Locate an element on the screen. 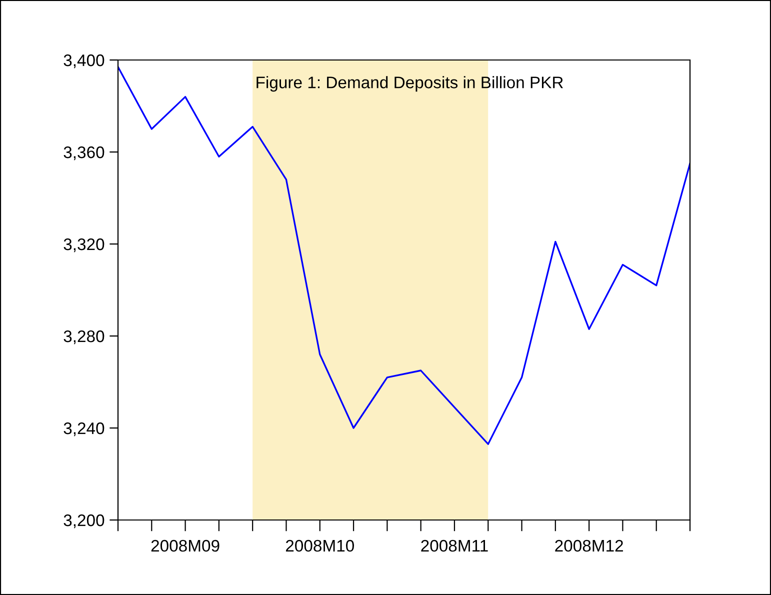 The image size is (771, 595). y-tick-label: 3,360 is located at coordinates (84, 153).